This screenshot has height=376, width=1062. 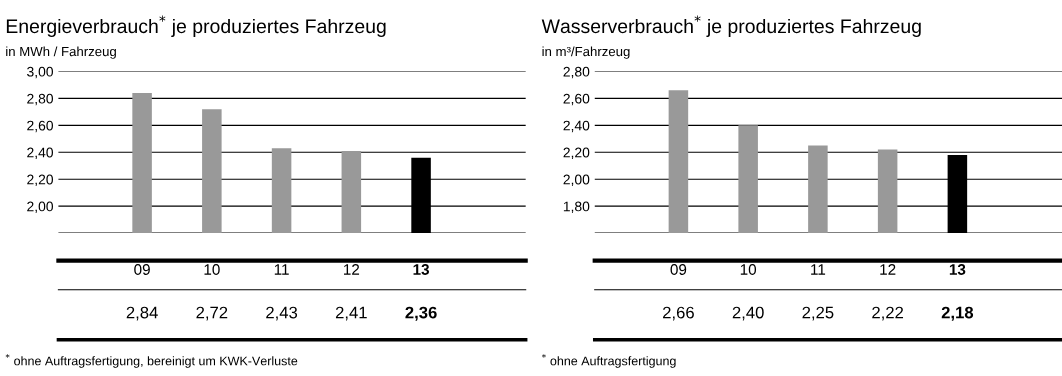 I want to click on data-label: 2,43, so click(x=282, y=313).